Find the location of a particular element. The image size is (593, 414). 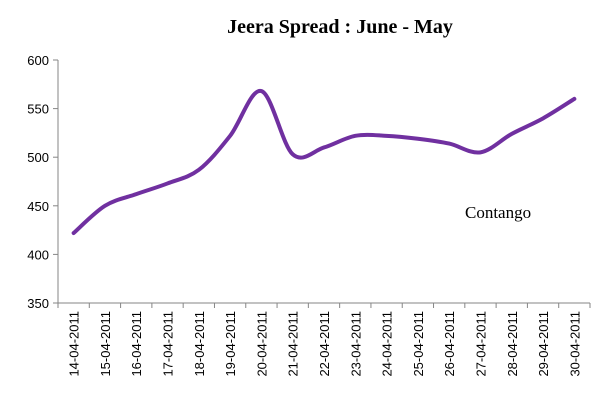

x-tick-label: 27-04-2011 is located at coordinates (480, 344).